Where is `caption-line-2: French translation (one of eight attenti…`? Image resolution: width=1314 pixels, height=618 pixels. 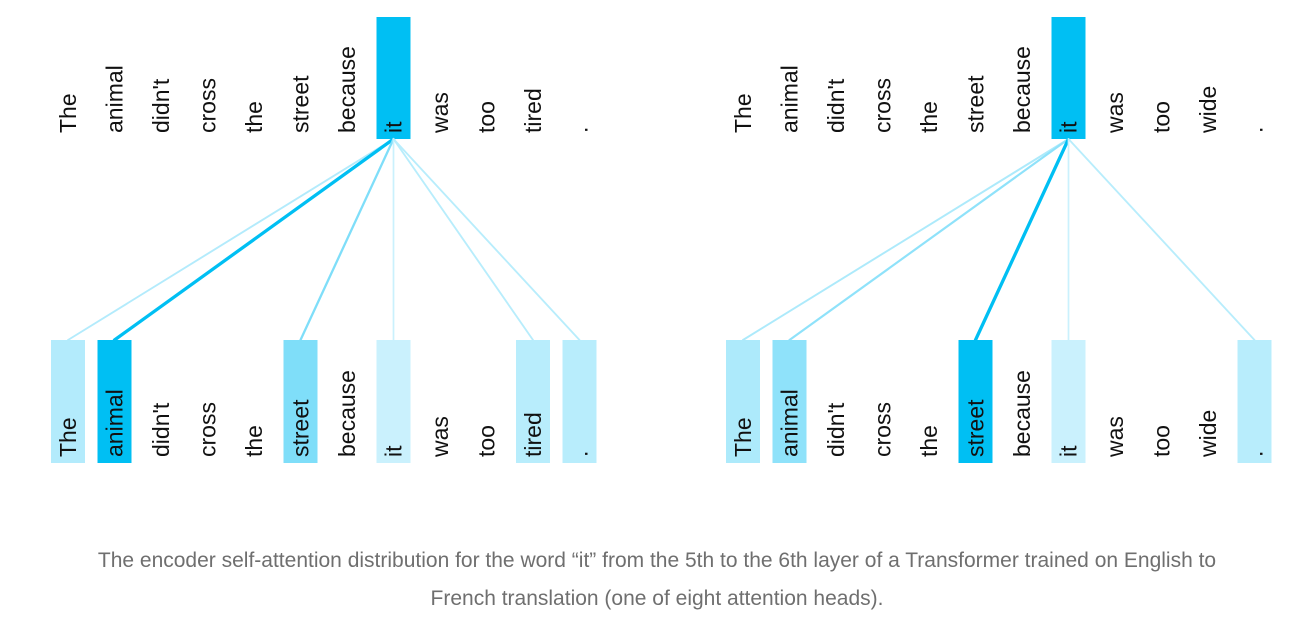 caption-line-2: French translation (one of eight attenti… is located at coordinates (657, 598).